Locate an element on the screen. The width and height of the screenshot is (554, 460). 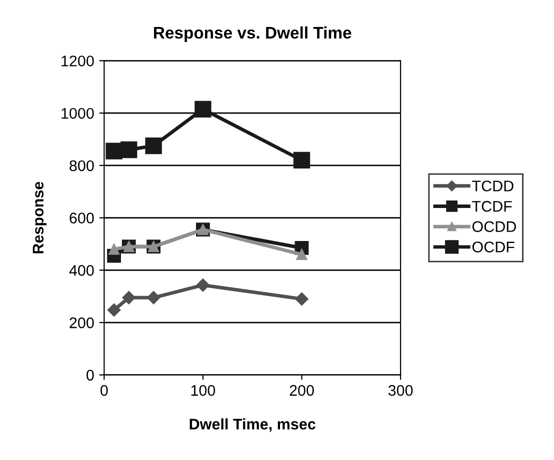
legend-label: OCDF is located at coordinates (493, 247).